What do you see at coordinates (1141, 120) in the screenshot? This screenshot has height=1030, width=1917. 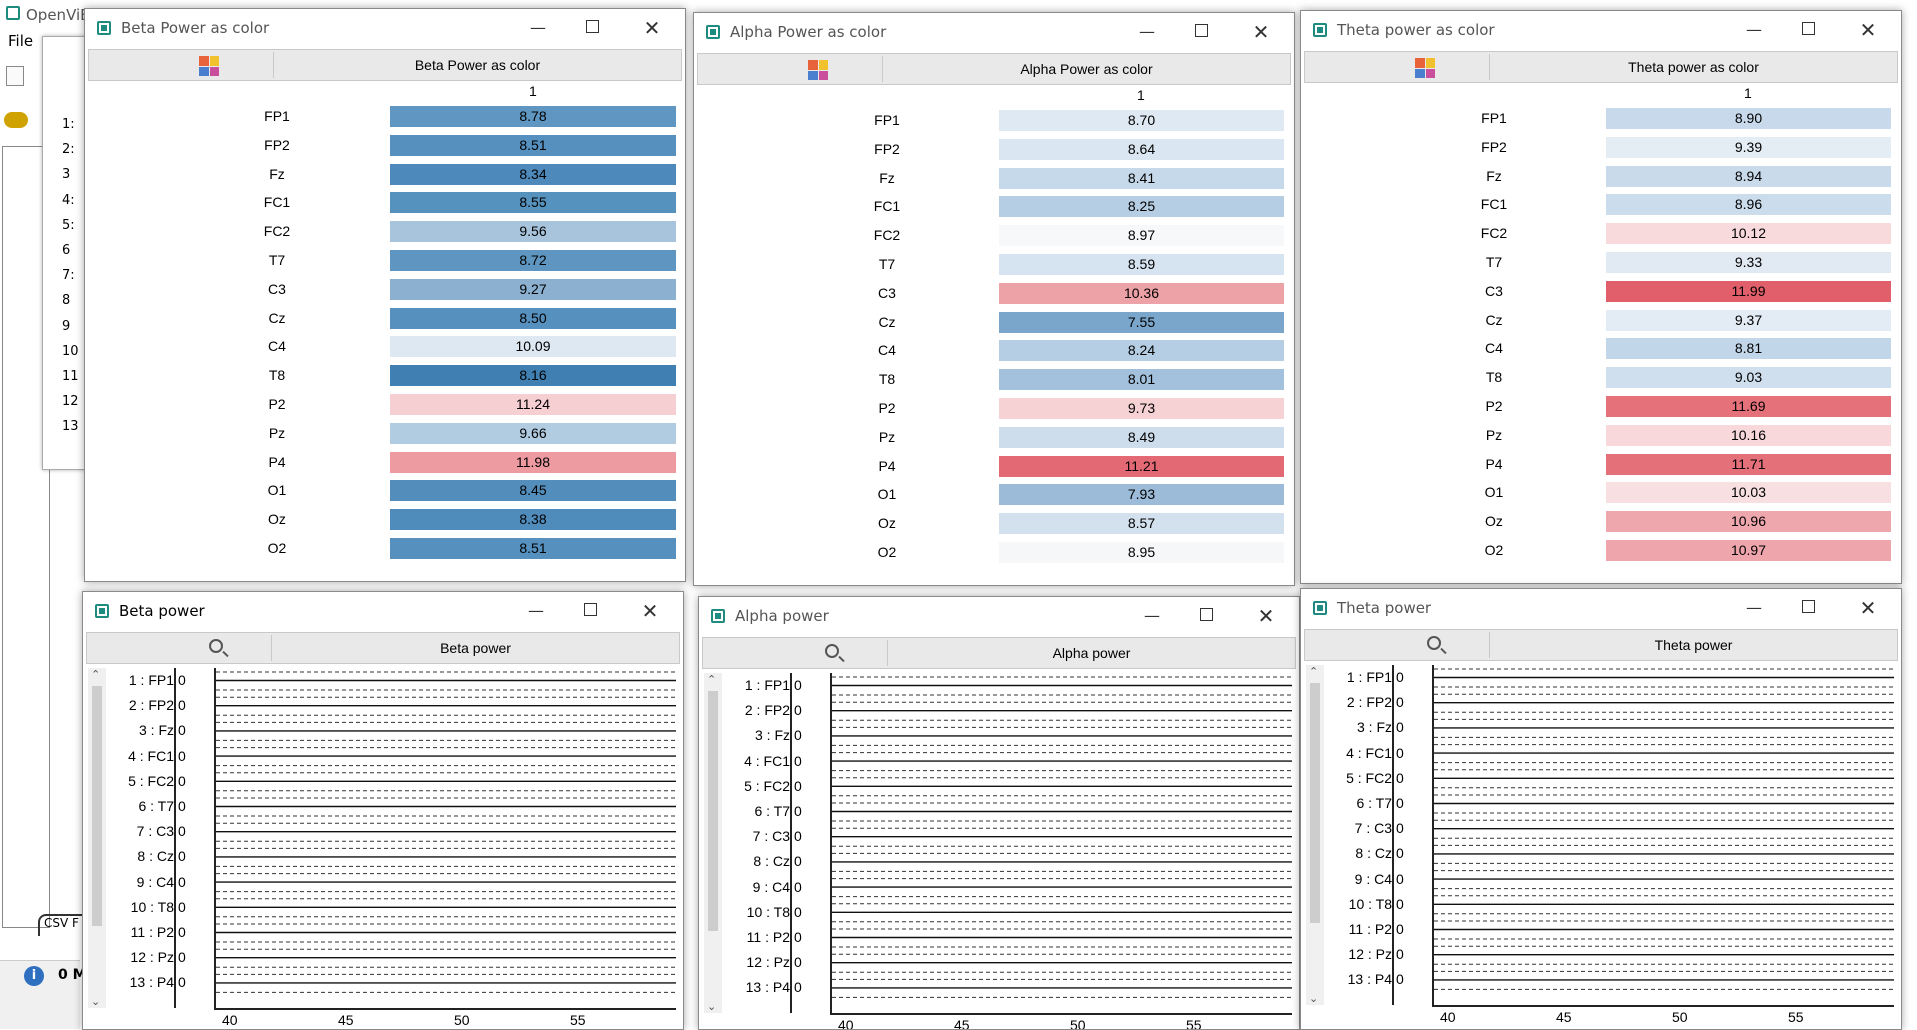 I see `value-cell: 8.70` at bounding box center [1141, 120].